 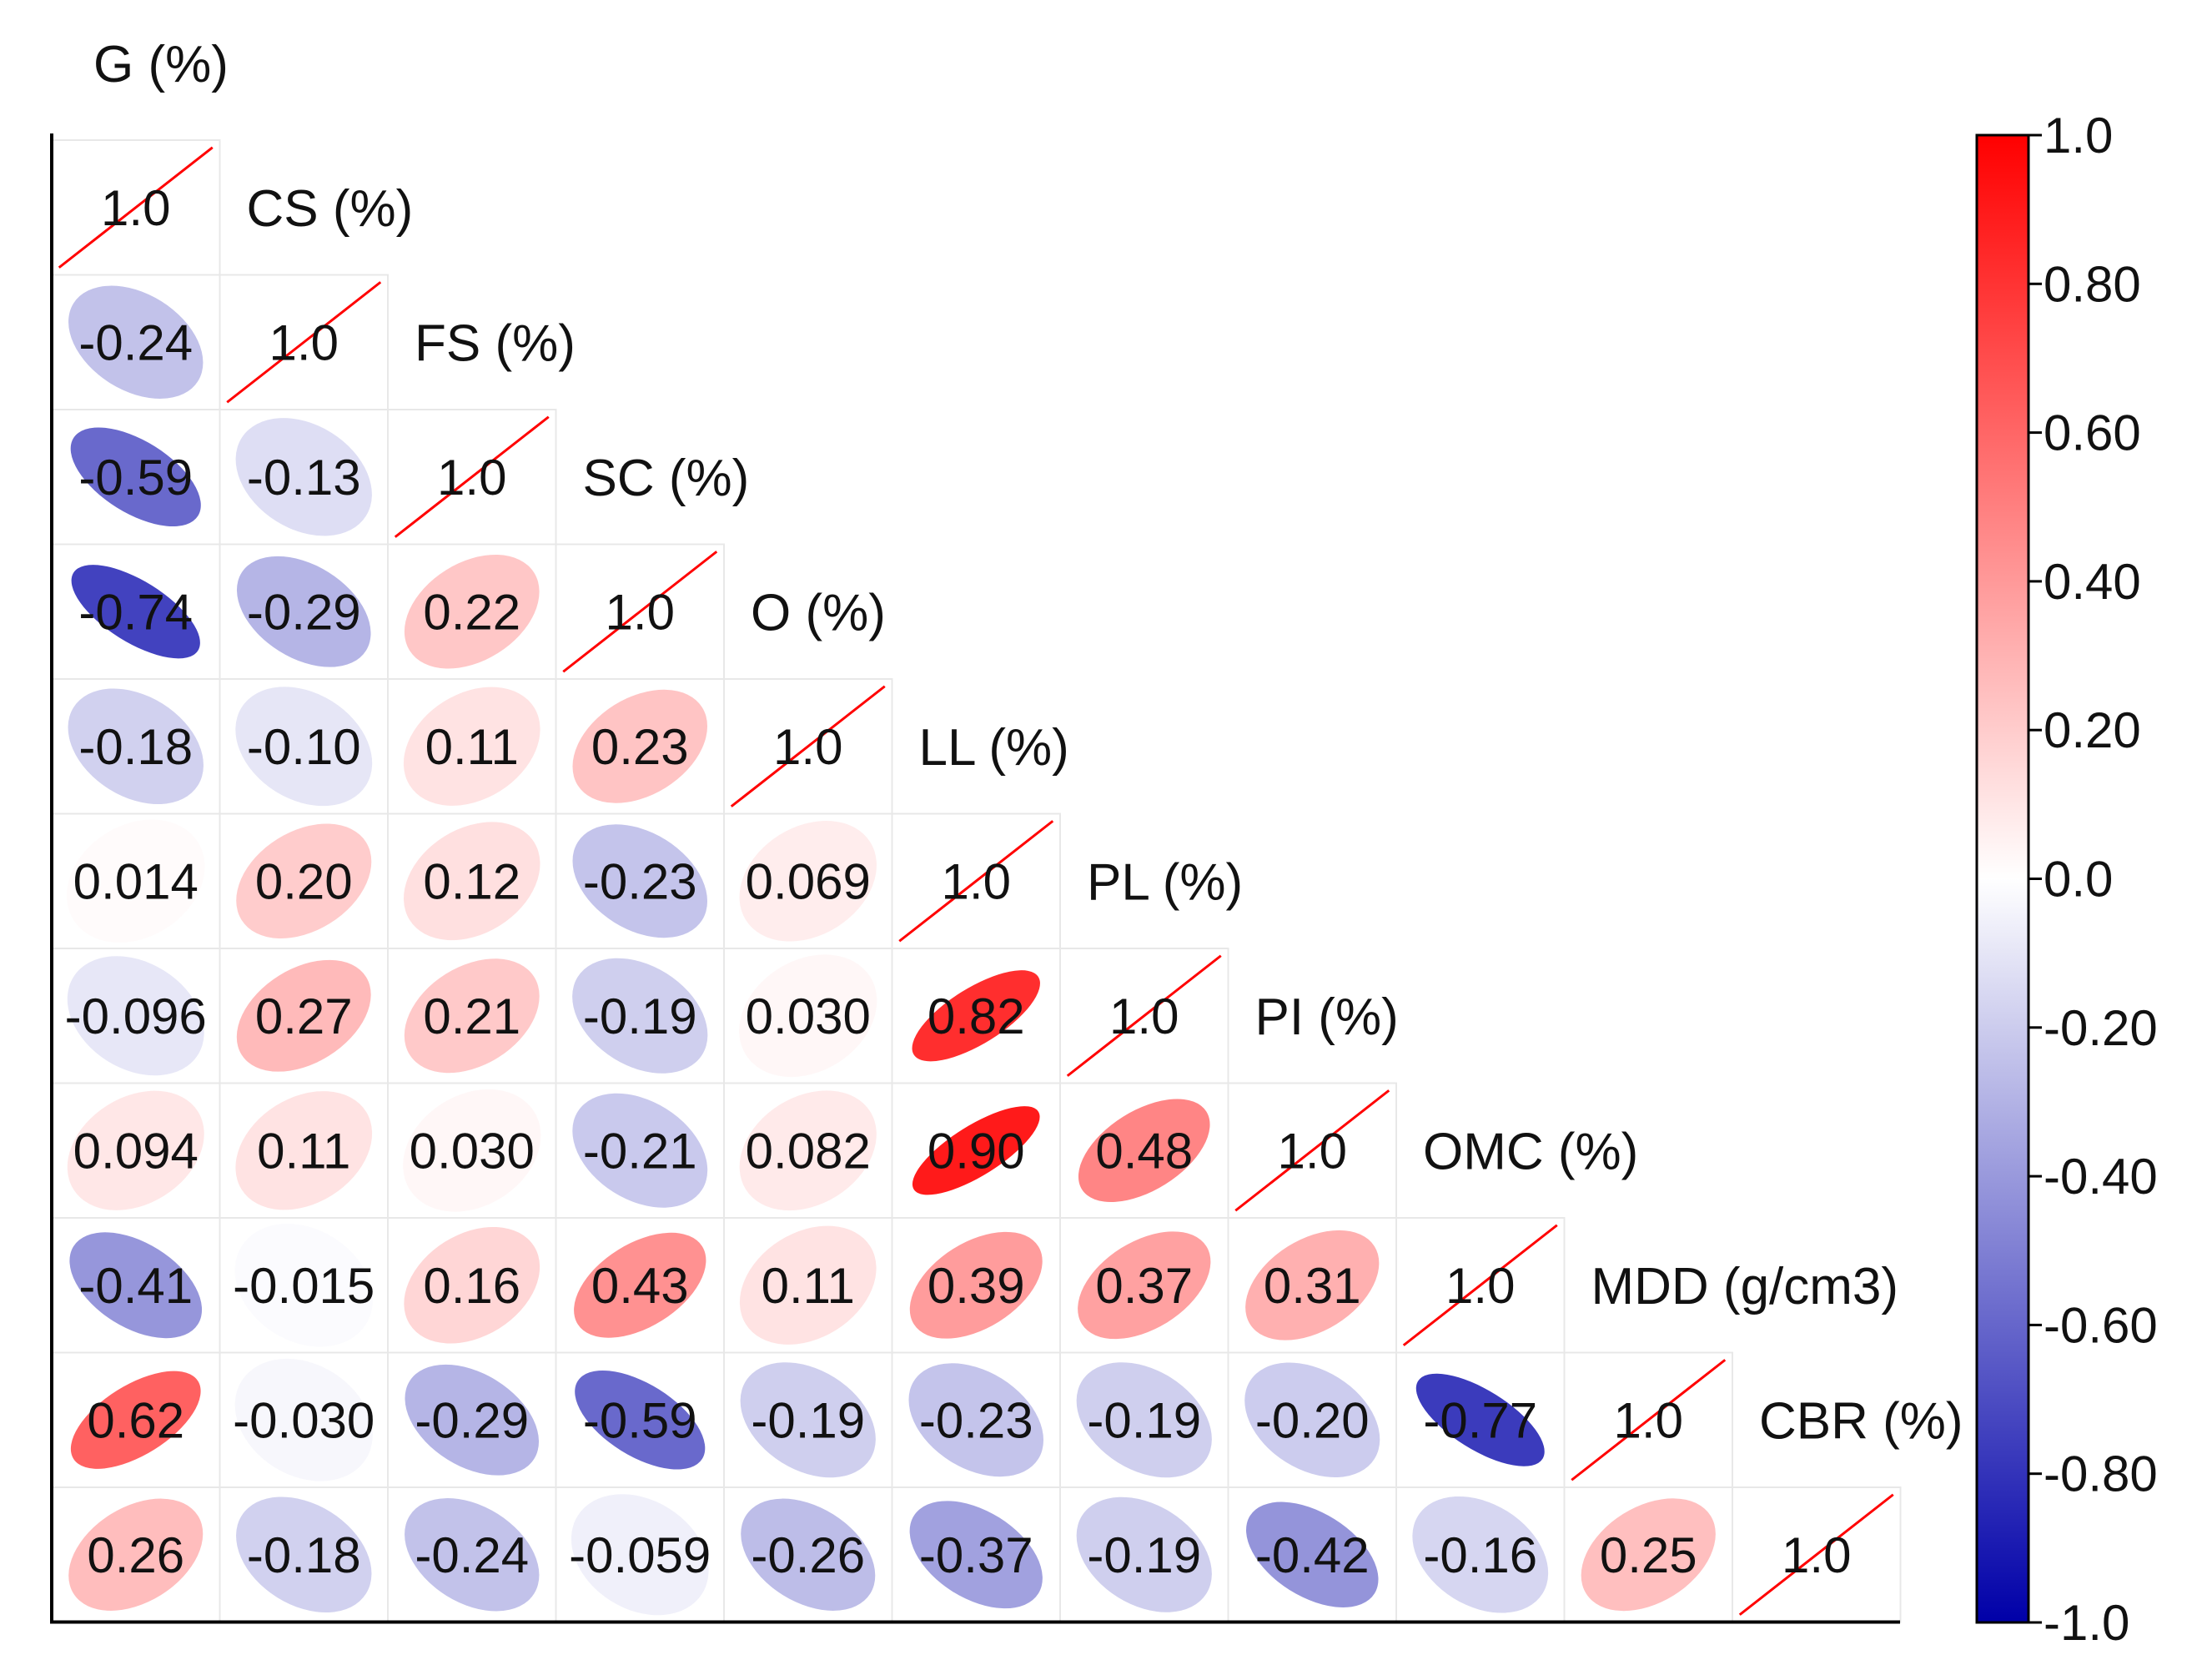 I want to click on cell-value-r10-c10: 1.0, so click(x=1817, y=1555).